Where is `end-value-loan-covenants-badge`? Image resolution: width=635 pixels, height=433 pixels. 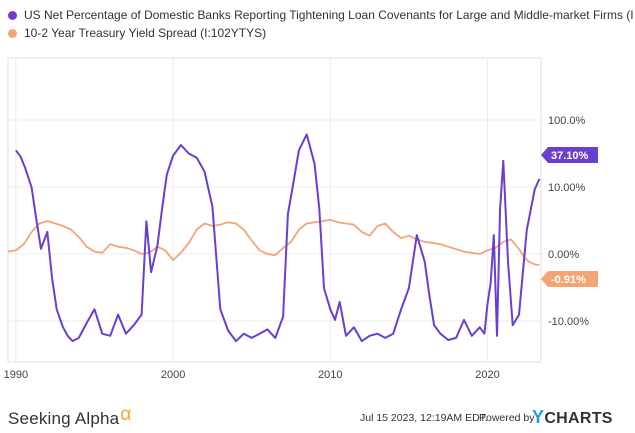 end-value-loan-covenants-badge is located at coordinates (569, 155).